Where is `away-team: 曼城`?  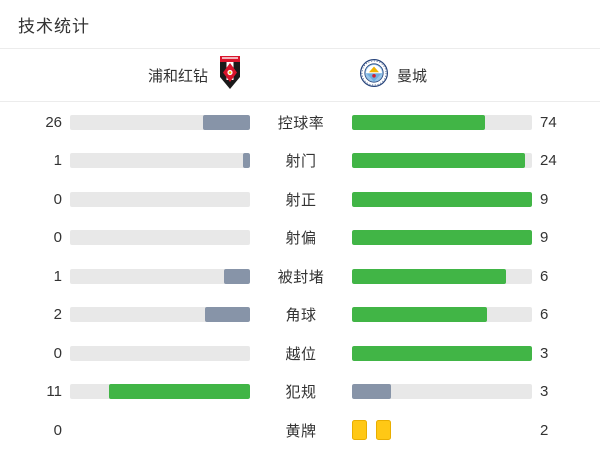 away-team: 曼城 is located at coordinates (450, 75).